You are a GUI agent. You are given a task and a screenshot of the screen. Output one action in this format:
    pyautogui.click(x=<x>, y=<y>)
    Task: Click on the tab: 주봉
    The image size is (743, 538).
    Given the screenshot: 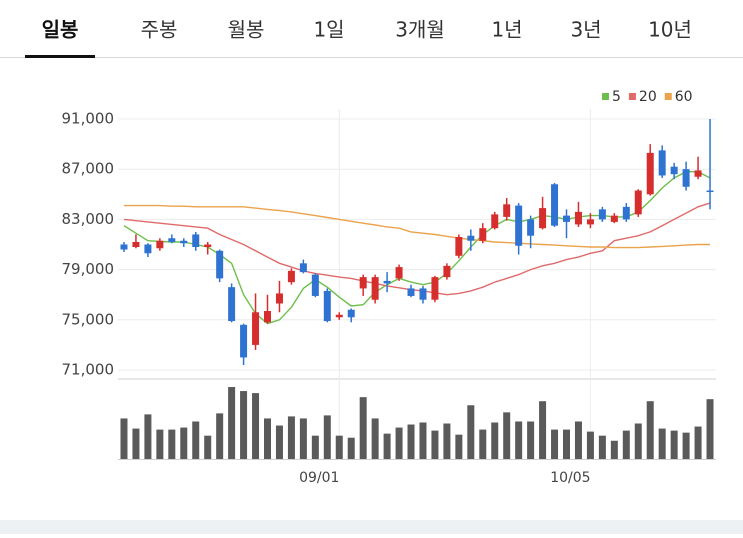 What is the action you would take?
    pyautogui.click(x=159, y=30)
    